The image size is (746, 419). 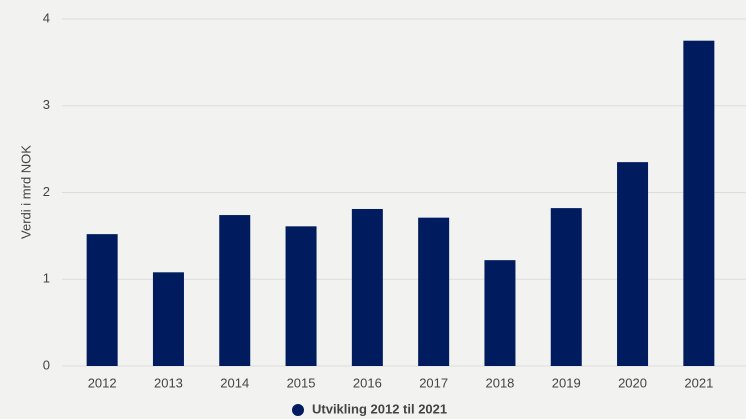 I want to click on x-tick-label: 2014, so click(x=234, y=382).